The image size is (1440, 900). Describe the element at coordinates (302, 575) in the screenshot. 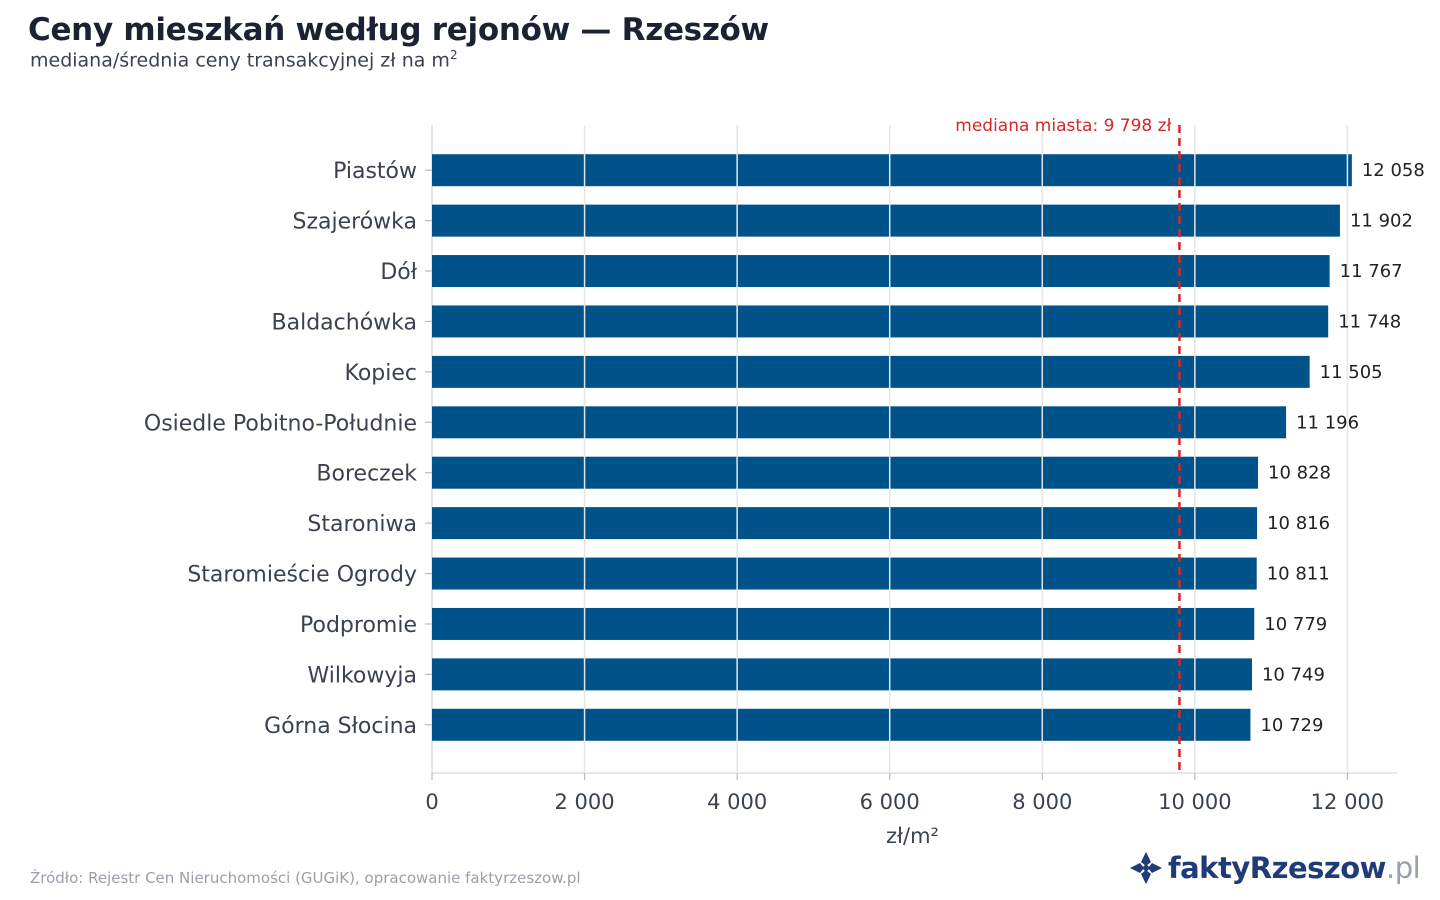

I see `category-label: Staromieście Ogrody` at that location.